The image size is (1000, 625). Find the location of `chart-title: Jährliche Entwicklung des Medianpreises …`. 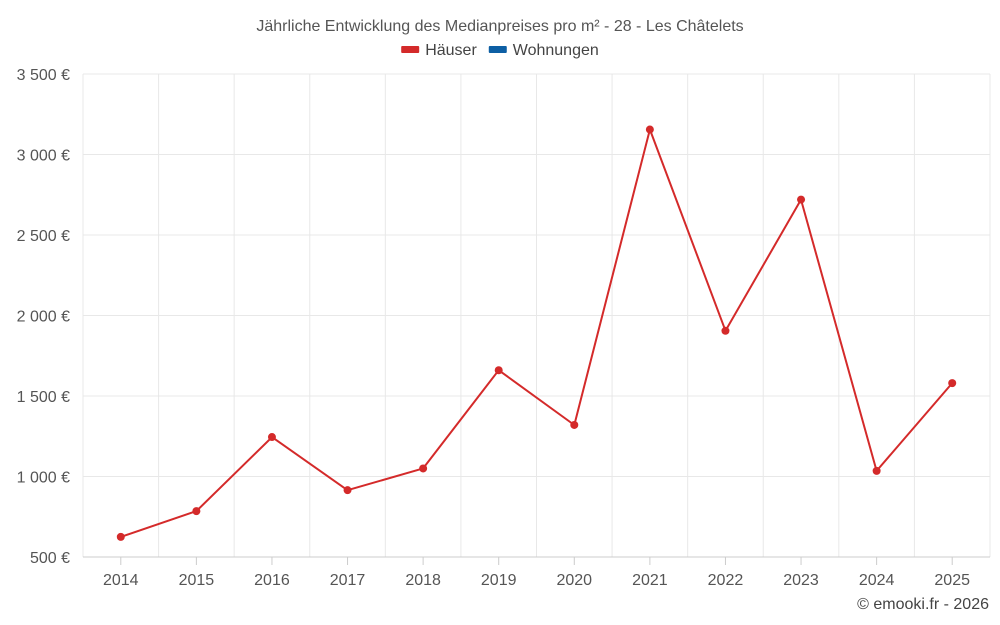

chart-title: Jährliche Entwicklung des Medianpreises … is located at coordinates (499, 26).